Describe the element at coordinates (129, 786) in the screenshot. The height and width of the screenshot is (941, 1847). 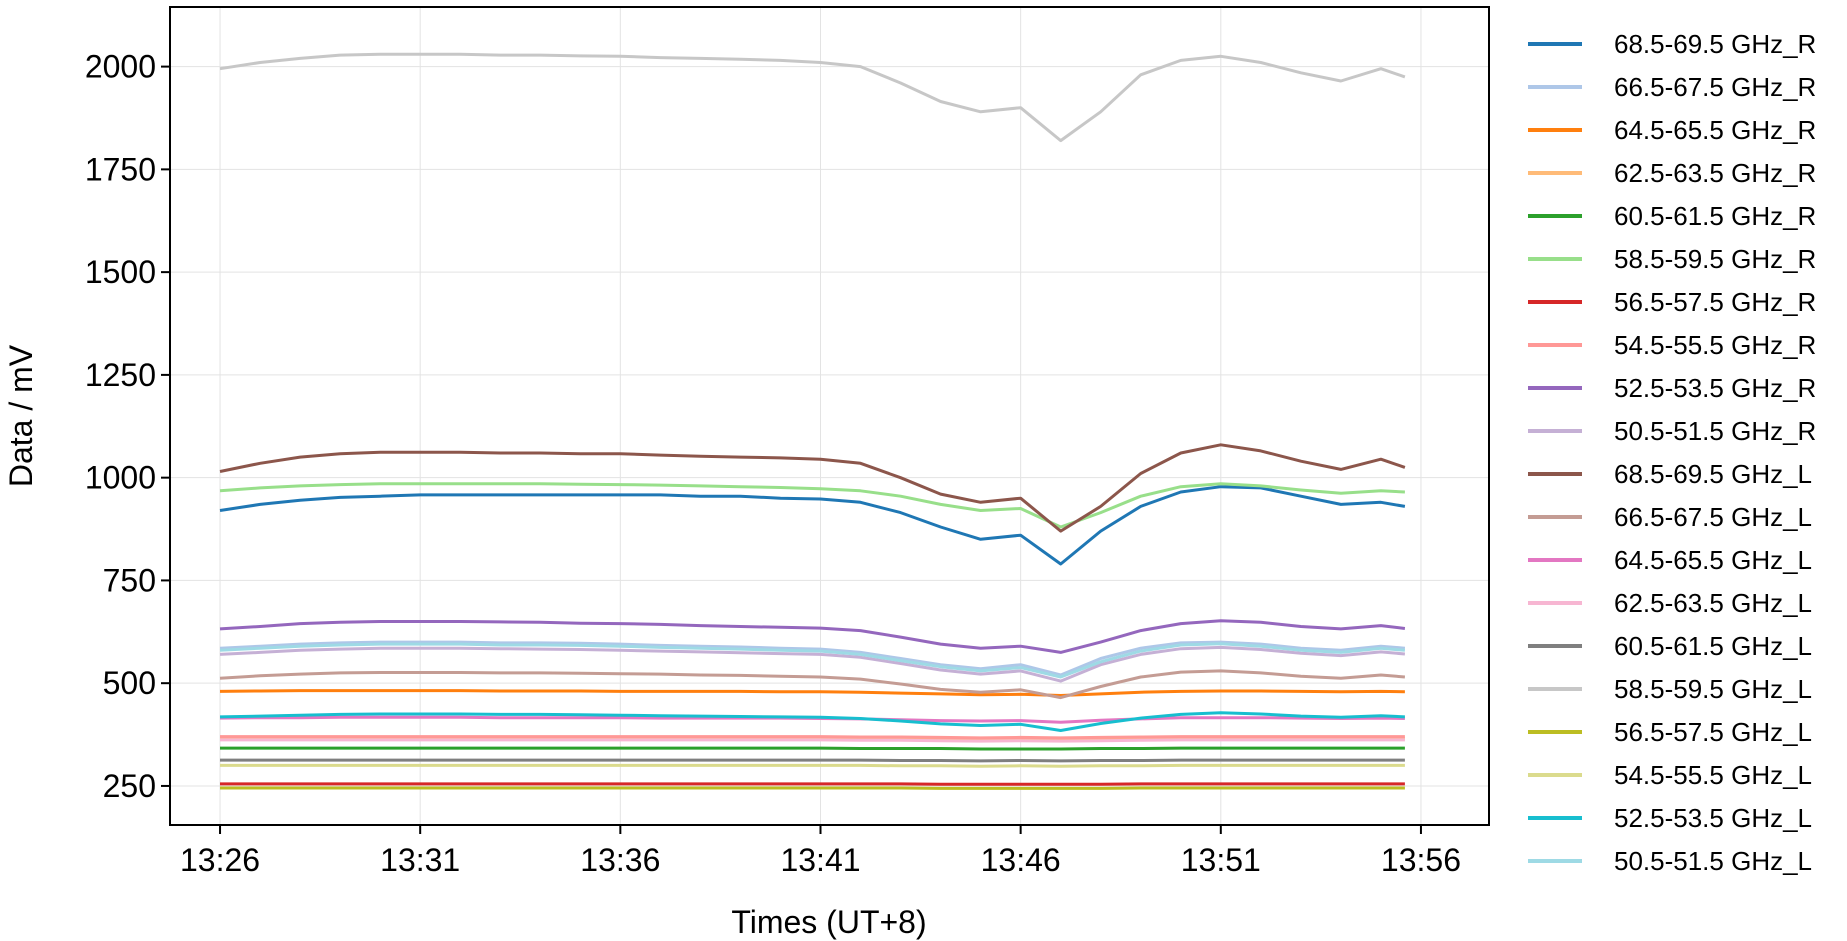
I see `y-tick-label: 250` at that location.